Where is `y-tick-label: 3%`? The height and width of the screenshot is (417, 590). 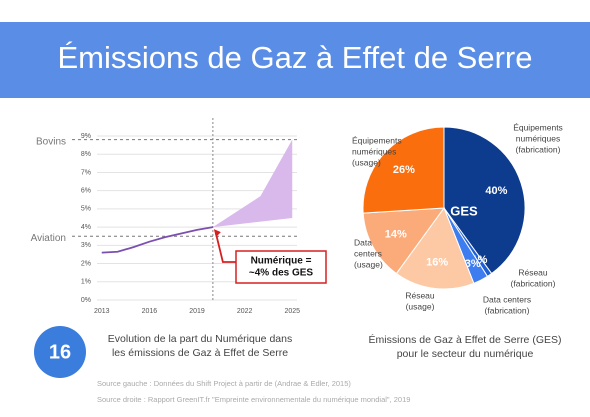
y-tick-label: 3% is located at coordinates (86, 245).